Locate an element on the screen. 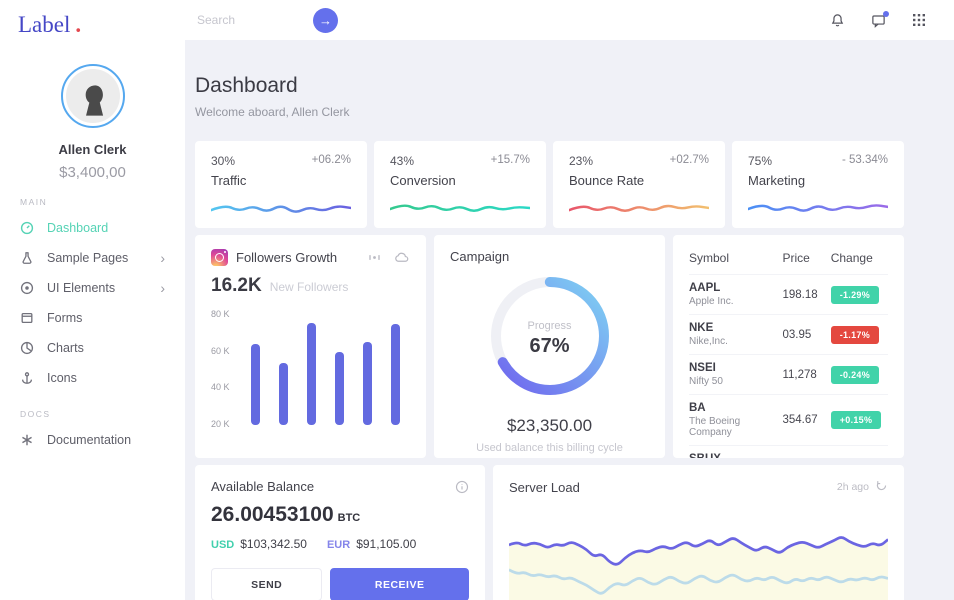 The image size is (954, 600). live-icon is located at coordinates (374, 257).